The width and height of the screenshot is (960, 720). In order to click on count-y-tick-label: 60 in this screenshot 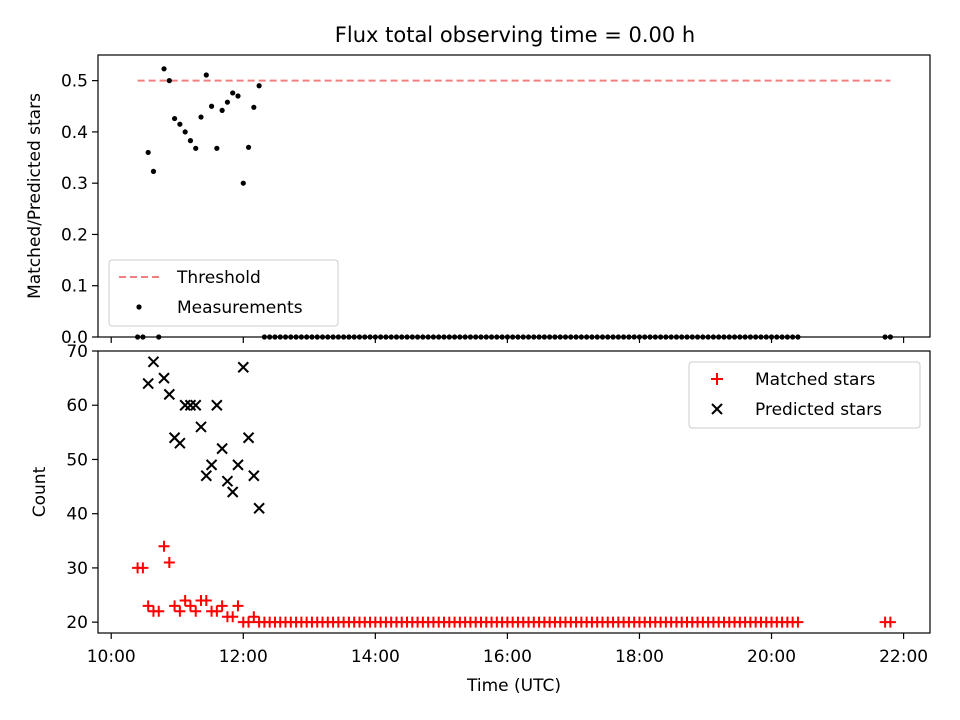, I will do `click(77, 406)`.